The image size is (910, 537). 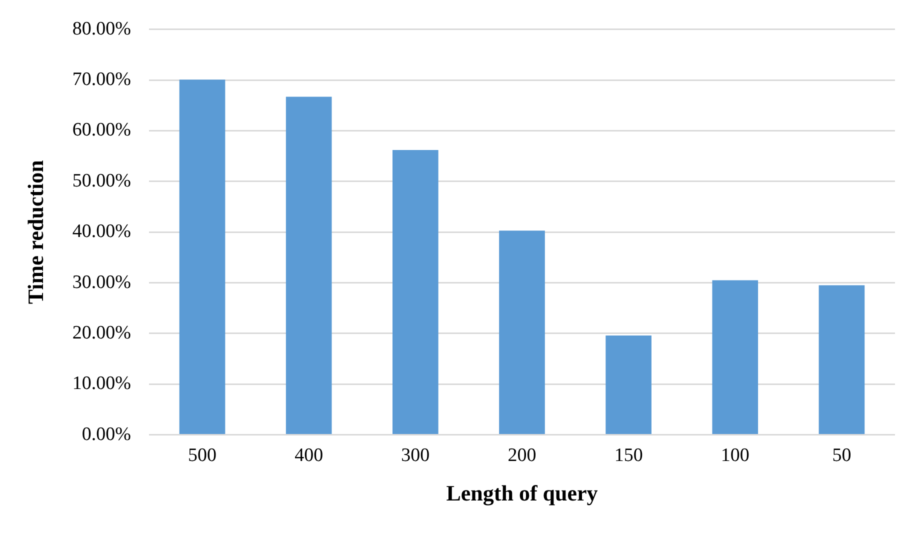 What do you see at coordinates (842, 455) in the screenshot?
I see `x-tick-label: 50` at bounding box center [842, 455].